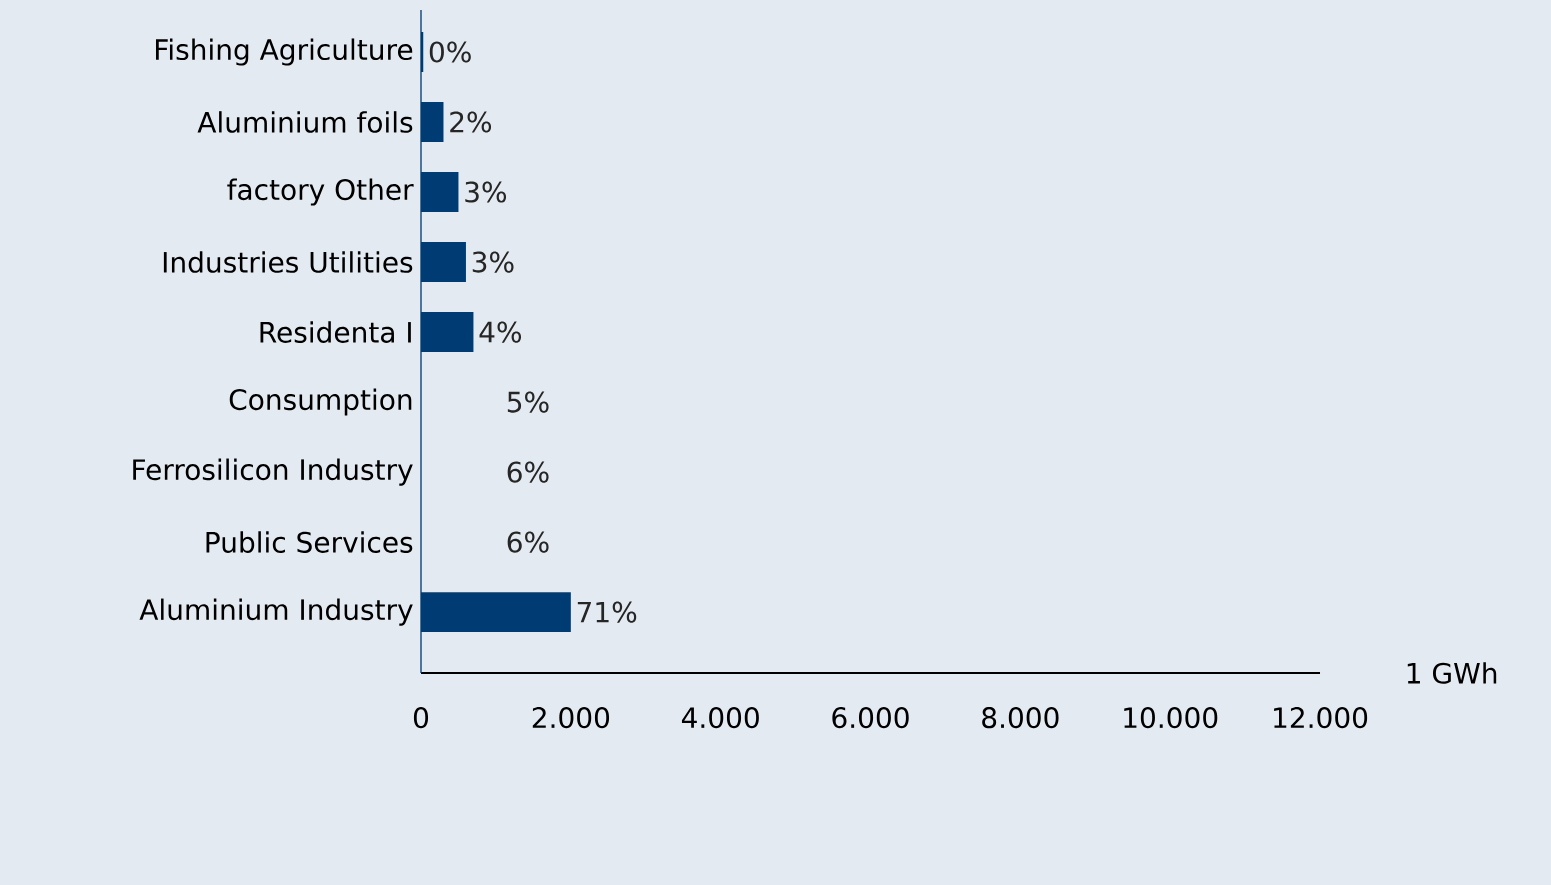  Describe the element at coordinates (320, 402) in the screenshot. I see `y-tick-label: Consumption` at that location.